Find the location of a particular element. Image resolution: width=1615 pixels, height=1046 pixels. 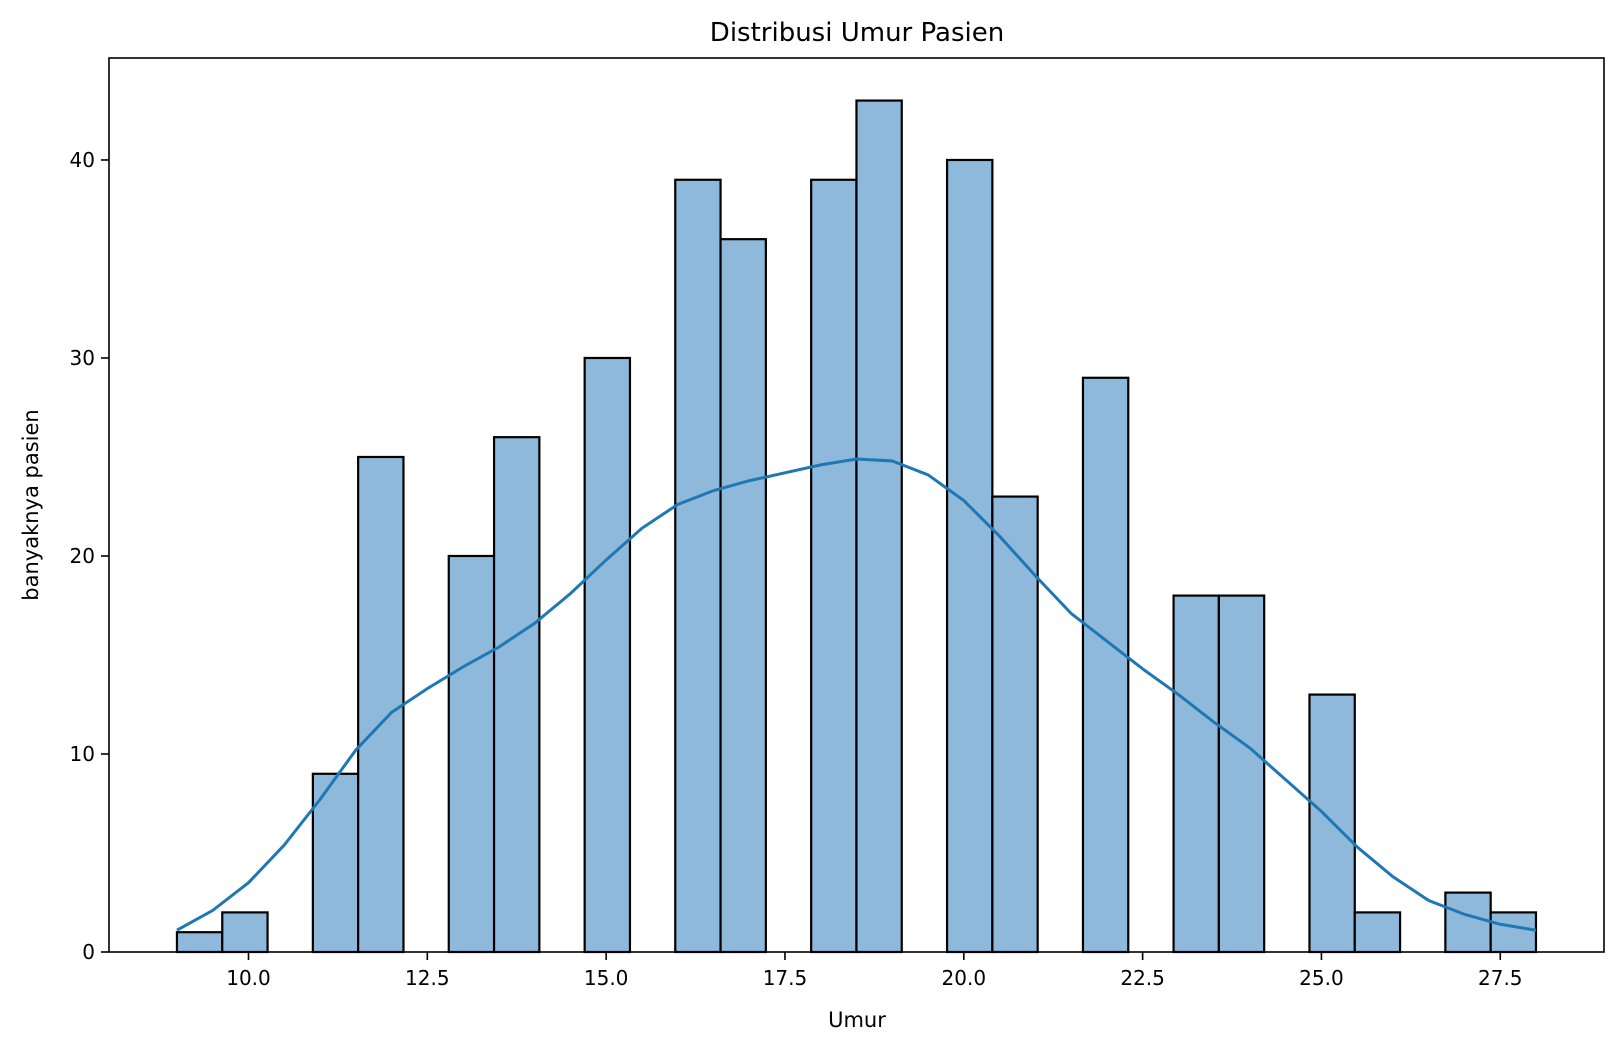

y-tick-label: 20 is located at coordinates (82, 556).